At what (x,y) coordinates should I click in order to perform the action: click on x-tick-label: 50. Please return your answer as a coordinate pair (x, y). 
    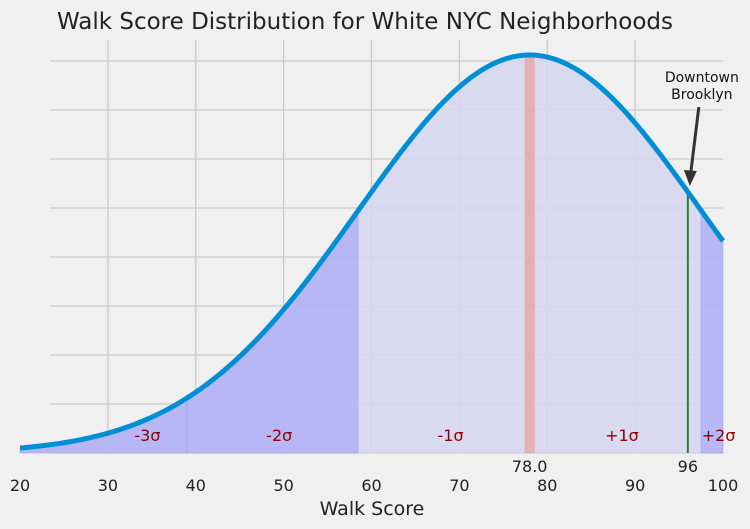
    Looking at the image, I should click on (283, 485).